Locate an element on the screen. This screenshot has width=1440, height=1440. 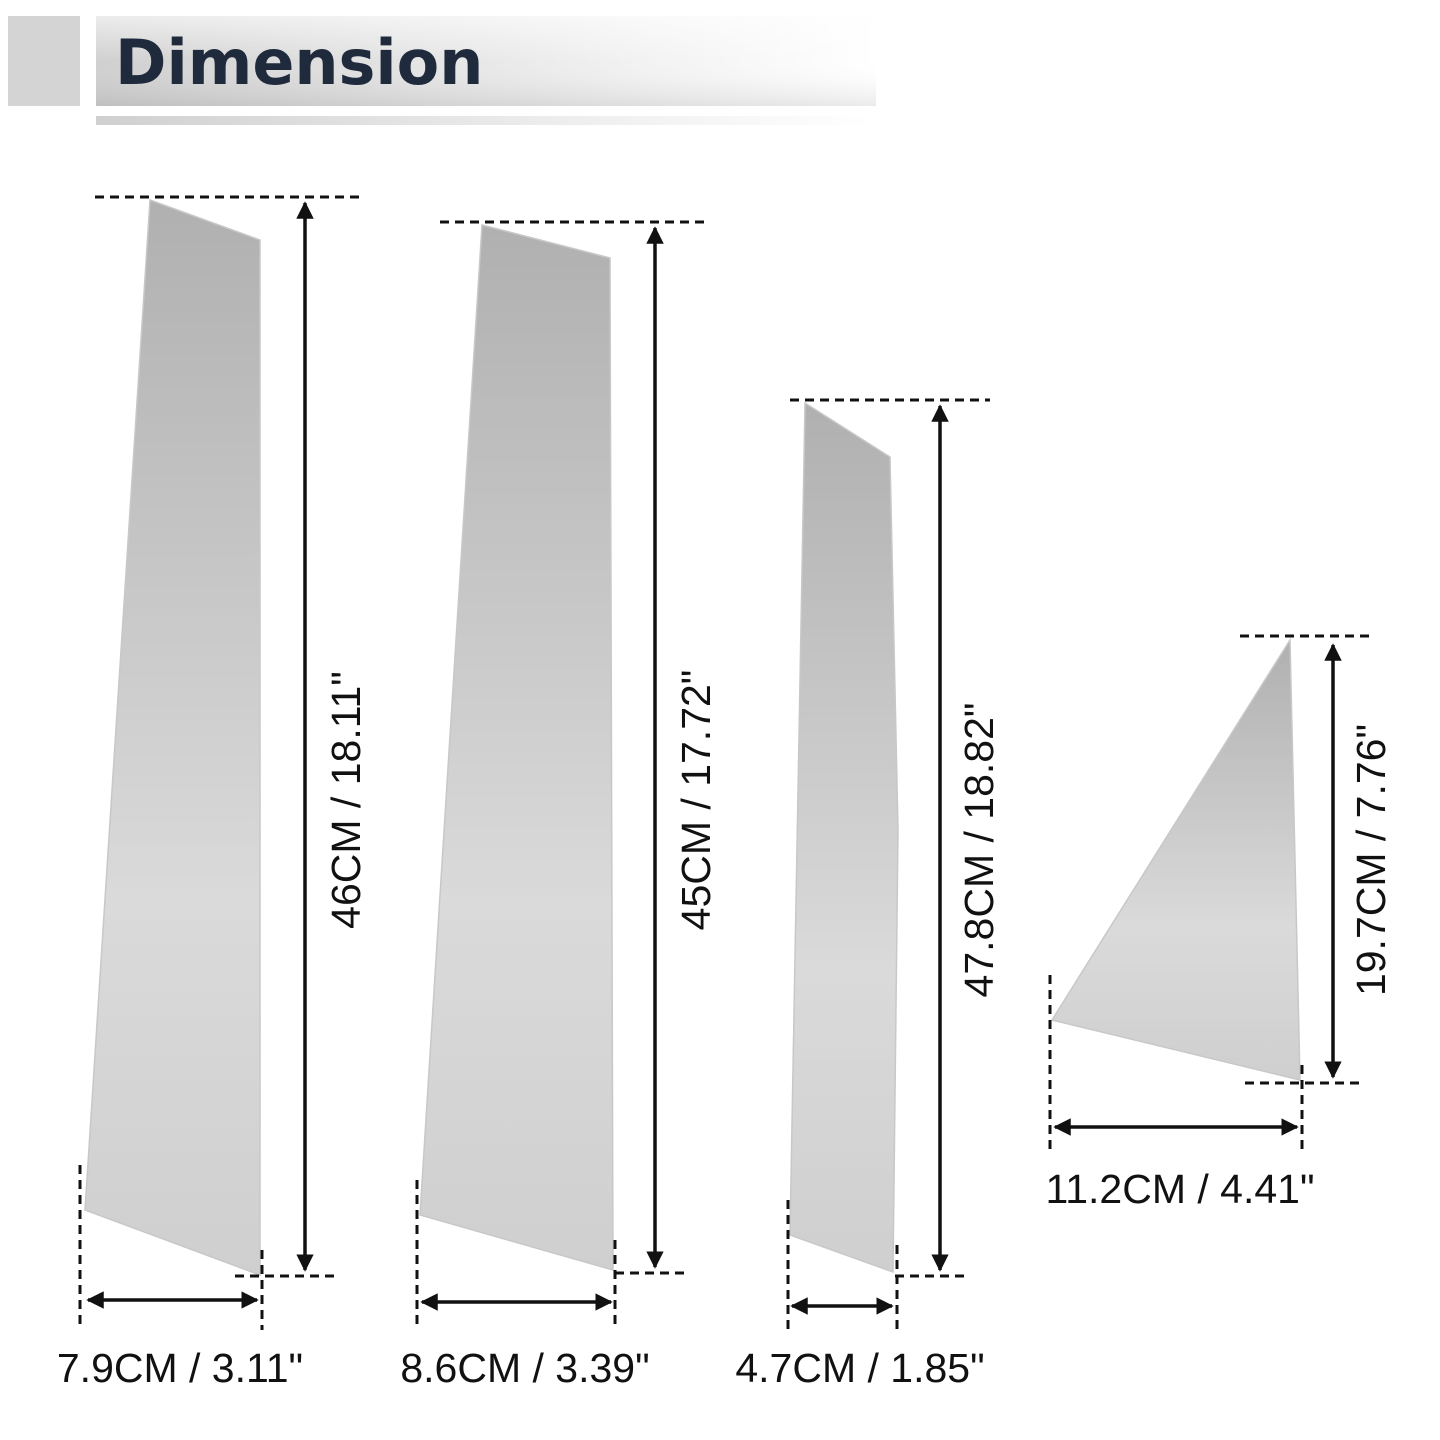
width-label: 4.7CM / 1.85" is located at coordinates (859, 1368).